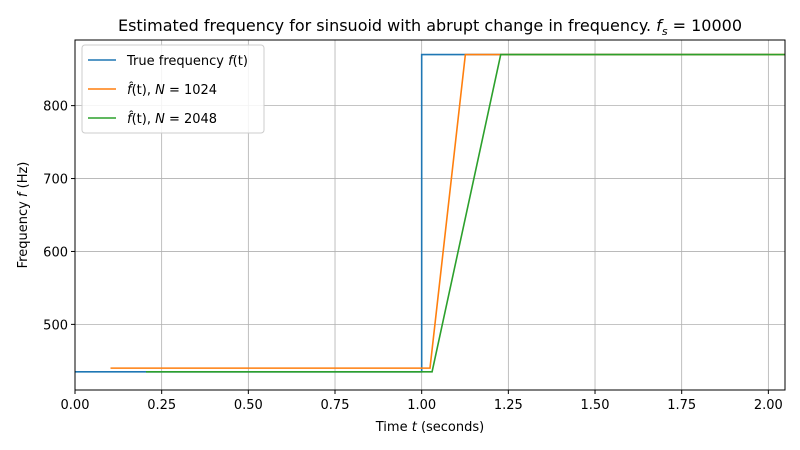  I want to click on x-tick-label: 0.50, so click(248, 405).